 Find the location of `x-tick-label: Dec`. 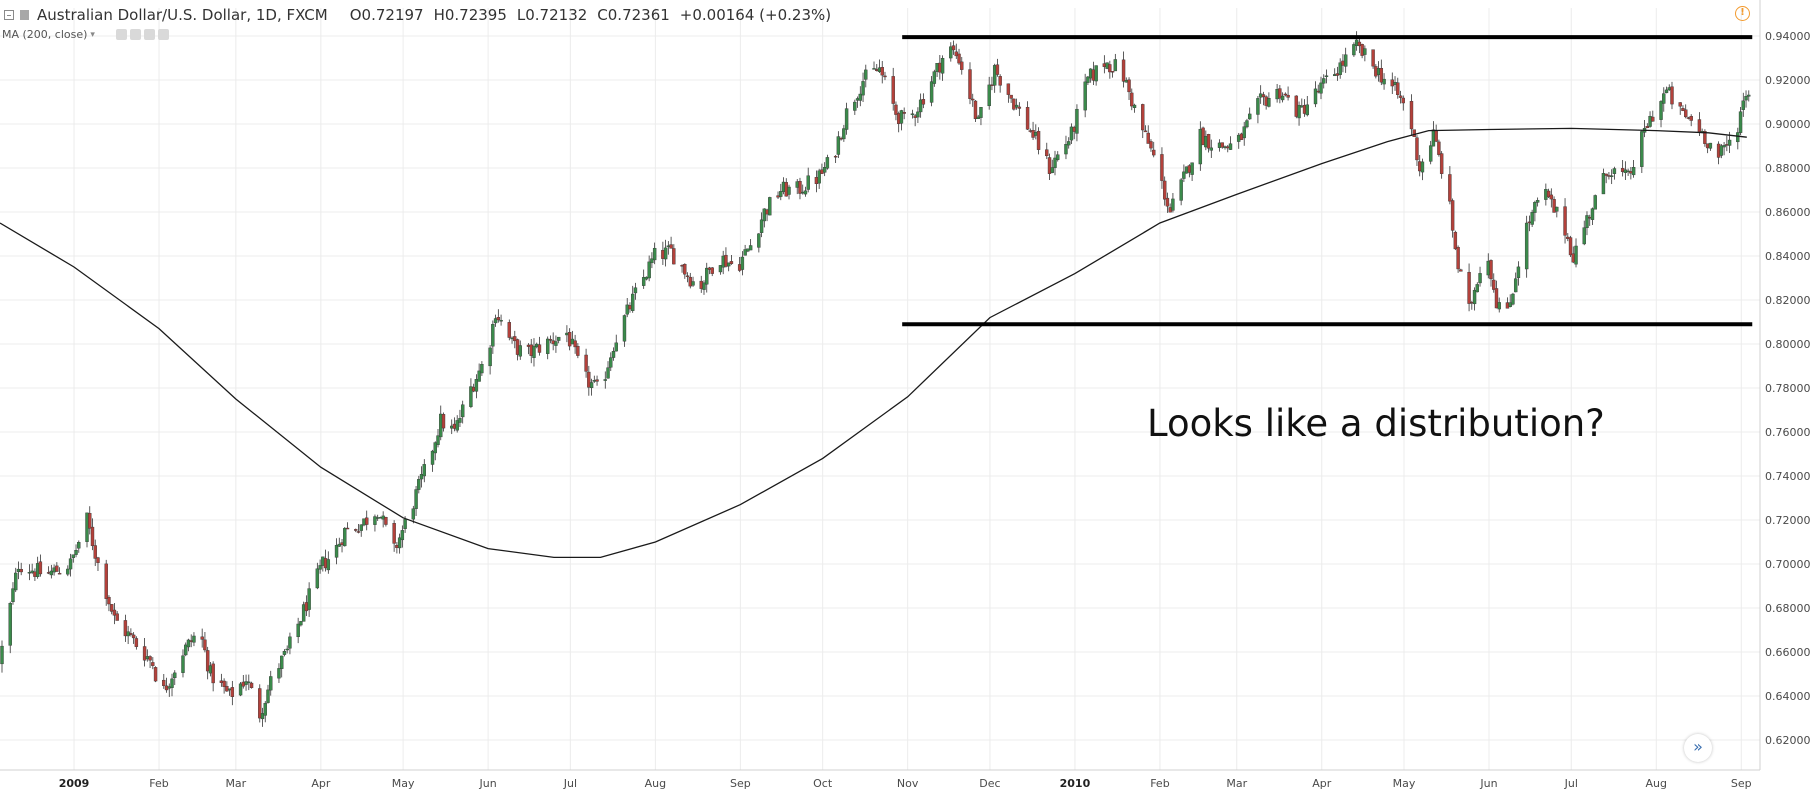

x-tick-label: Dec is located at coordinates (989, 783).